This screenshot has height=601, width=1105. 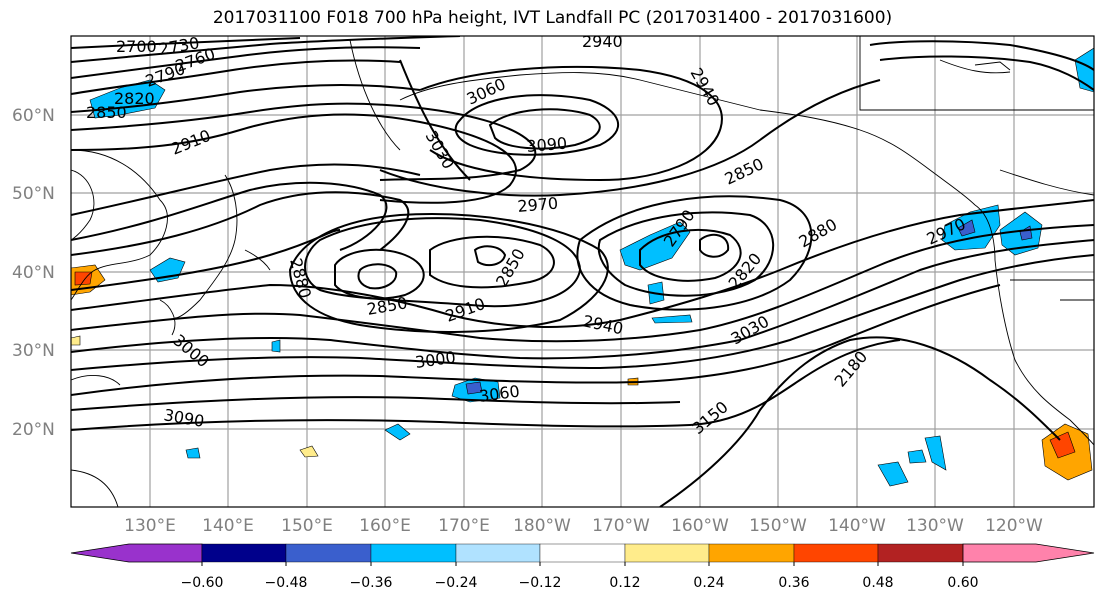 What do you see at coordinates (793, 583) in the screenshot?
I see `colorbar-tick: 0.36` at bounding box center [793, 583].